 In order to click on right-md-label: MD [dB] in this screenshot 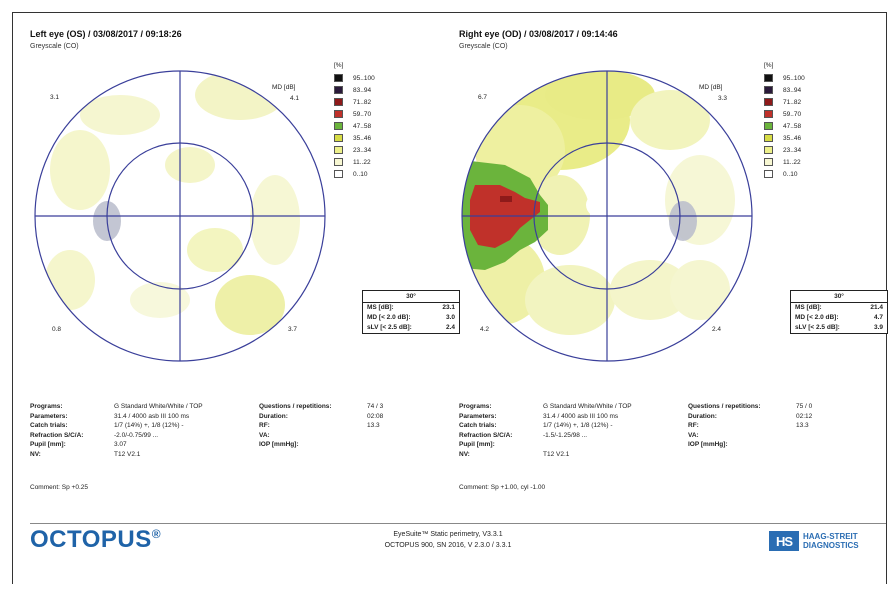, I will do `click(711, 87)`.